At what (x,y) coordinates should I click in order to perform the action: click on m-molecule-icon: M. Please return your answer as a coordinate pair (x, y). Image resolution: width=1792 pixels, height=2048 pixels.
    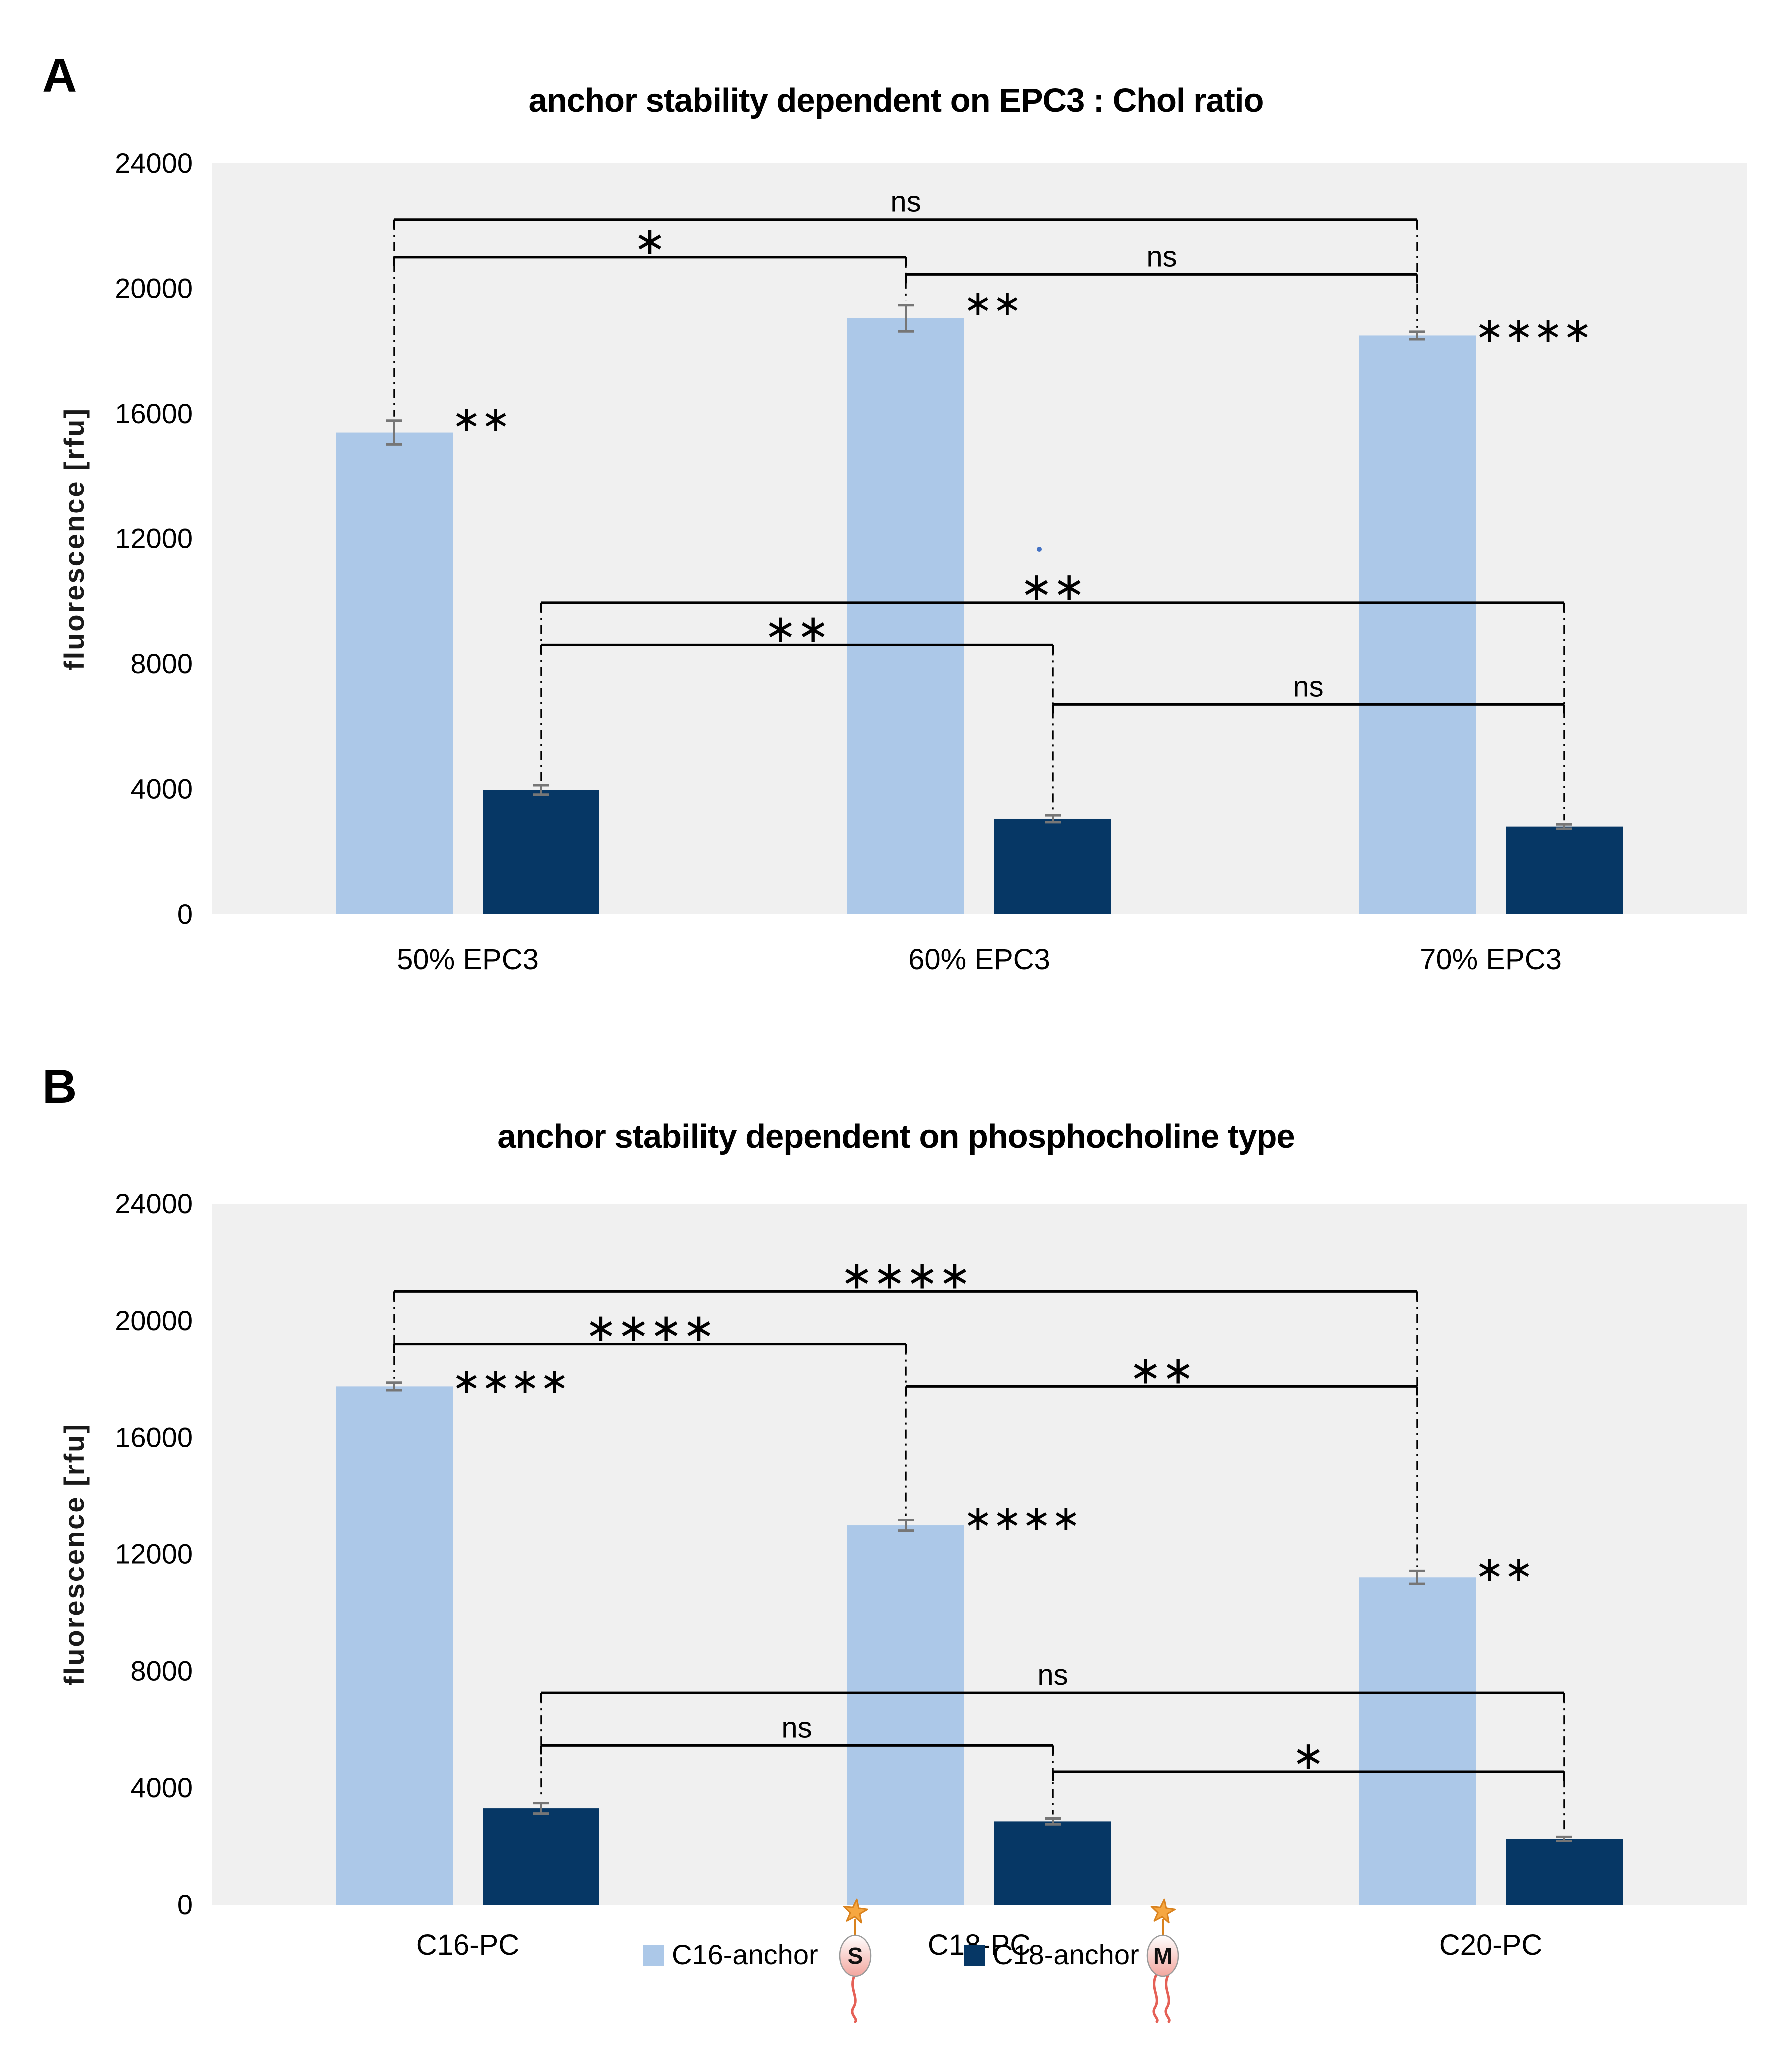
    Looking at the image, I should click on (1162, 1960).